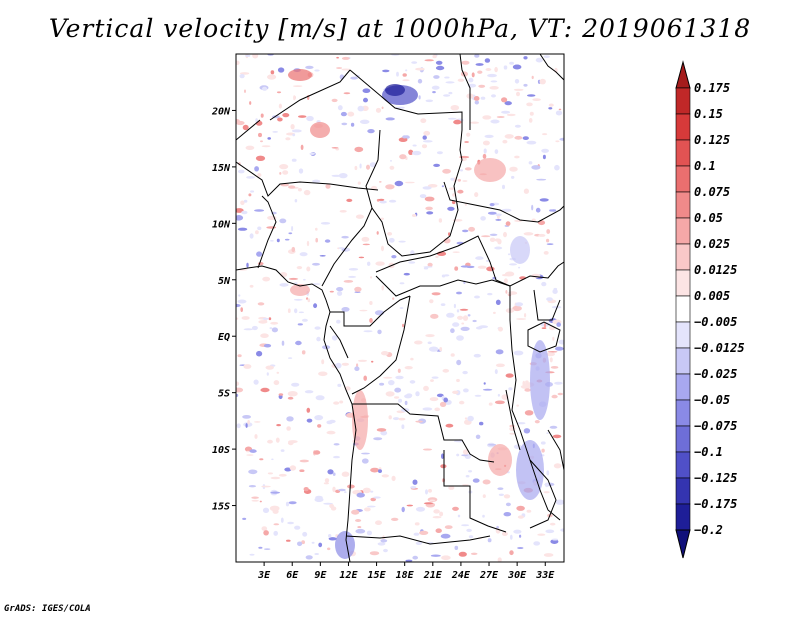  I want to click on field-feature, so click(320, 130).